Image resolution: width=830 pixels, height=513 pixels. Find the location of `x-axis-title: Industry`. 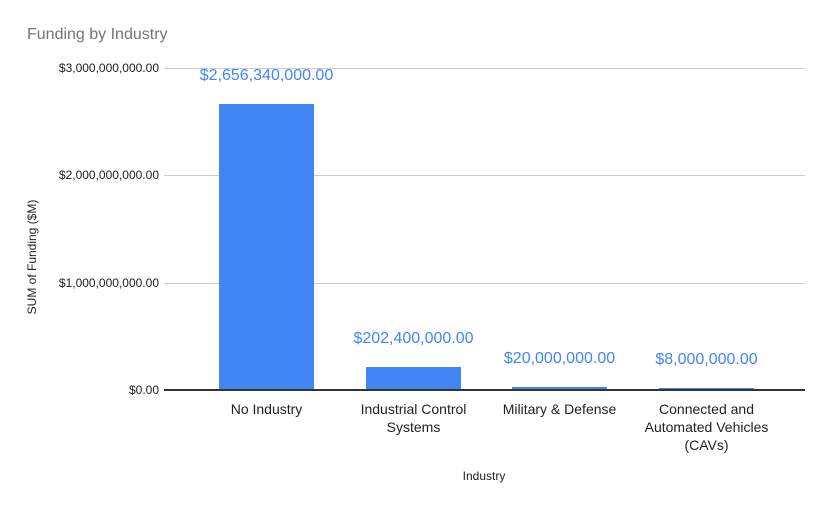

x-axis-title: Industry is located at coordinates (484, 476).